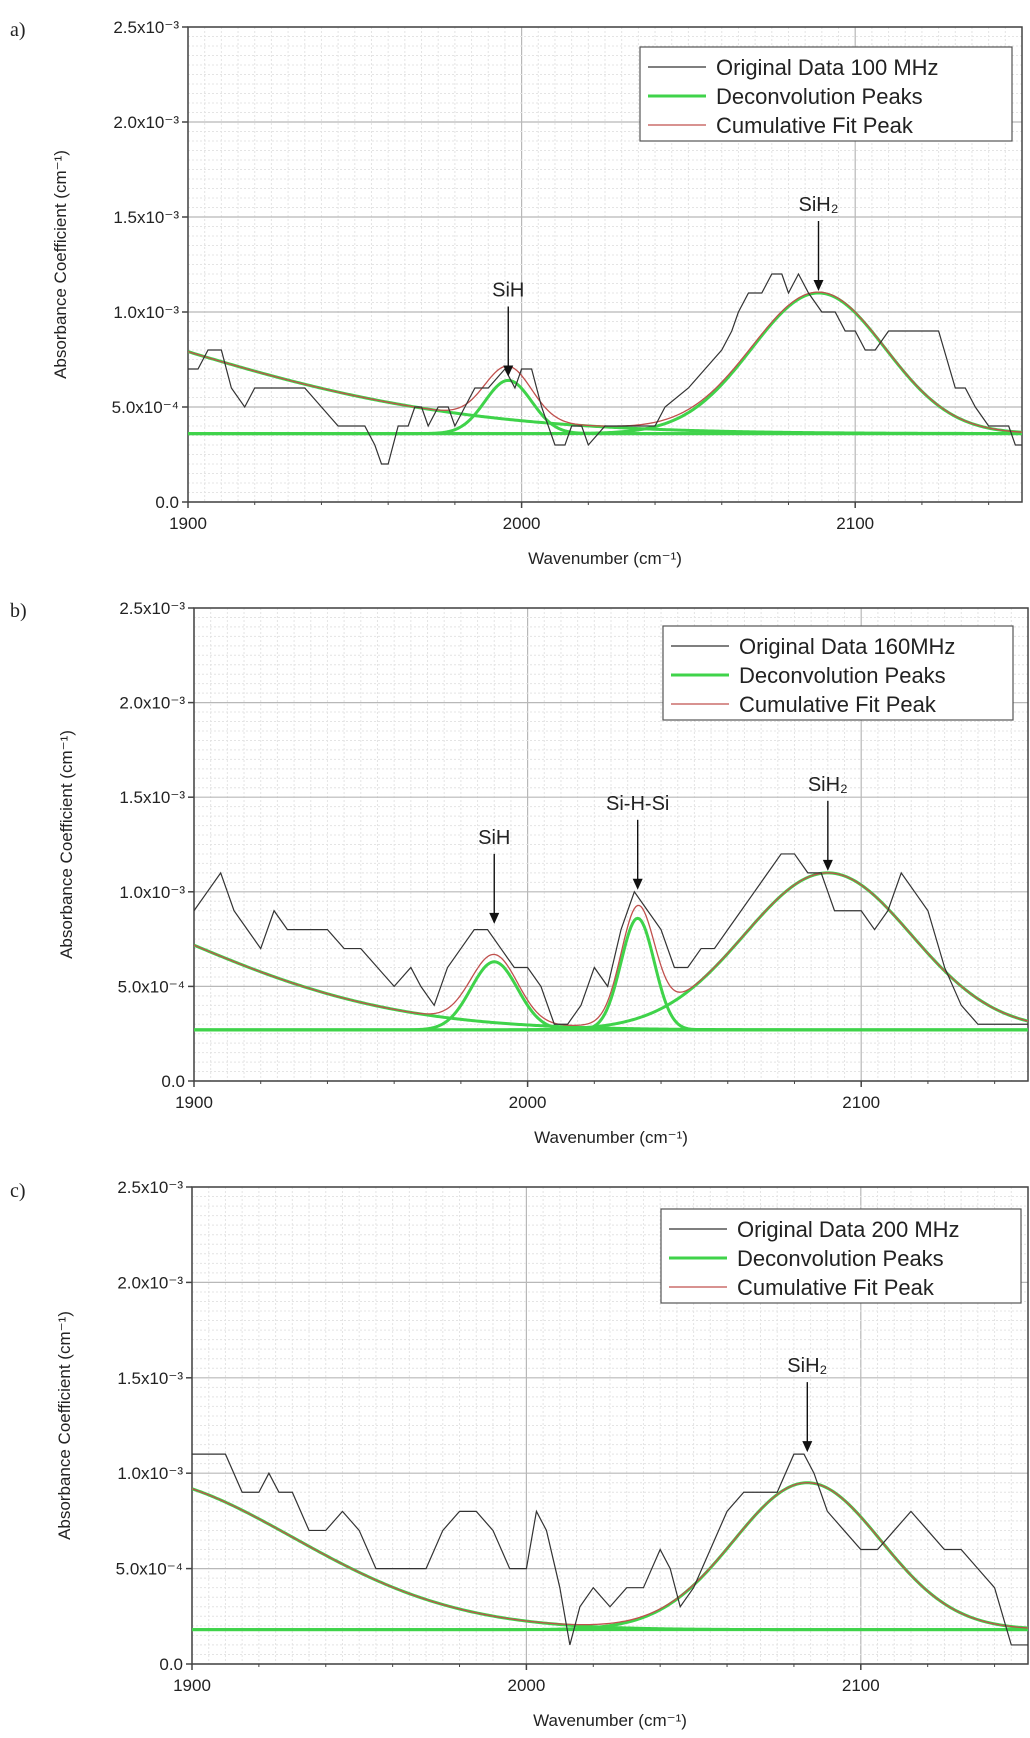 This screenshot has width=1030, height=1738. I want to click on panel-label: c), so click(18, 1191).